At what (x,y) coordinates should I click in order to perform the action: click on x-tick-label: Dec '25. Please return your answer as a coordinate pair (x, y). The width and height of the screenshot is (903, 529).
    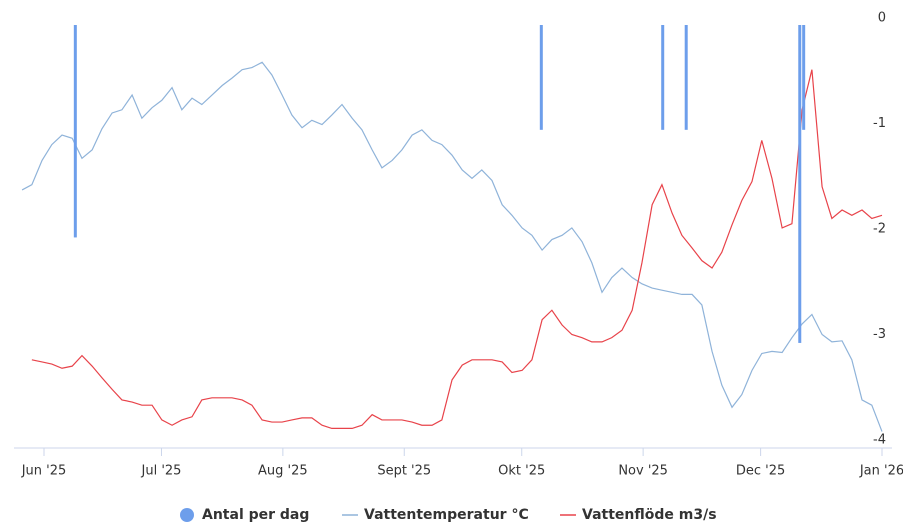
    Looking at the image, I should click on (760, 471).